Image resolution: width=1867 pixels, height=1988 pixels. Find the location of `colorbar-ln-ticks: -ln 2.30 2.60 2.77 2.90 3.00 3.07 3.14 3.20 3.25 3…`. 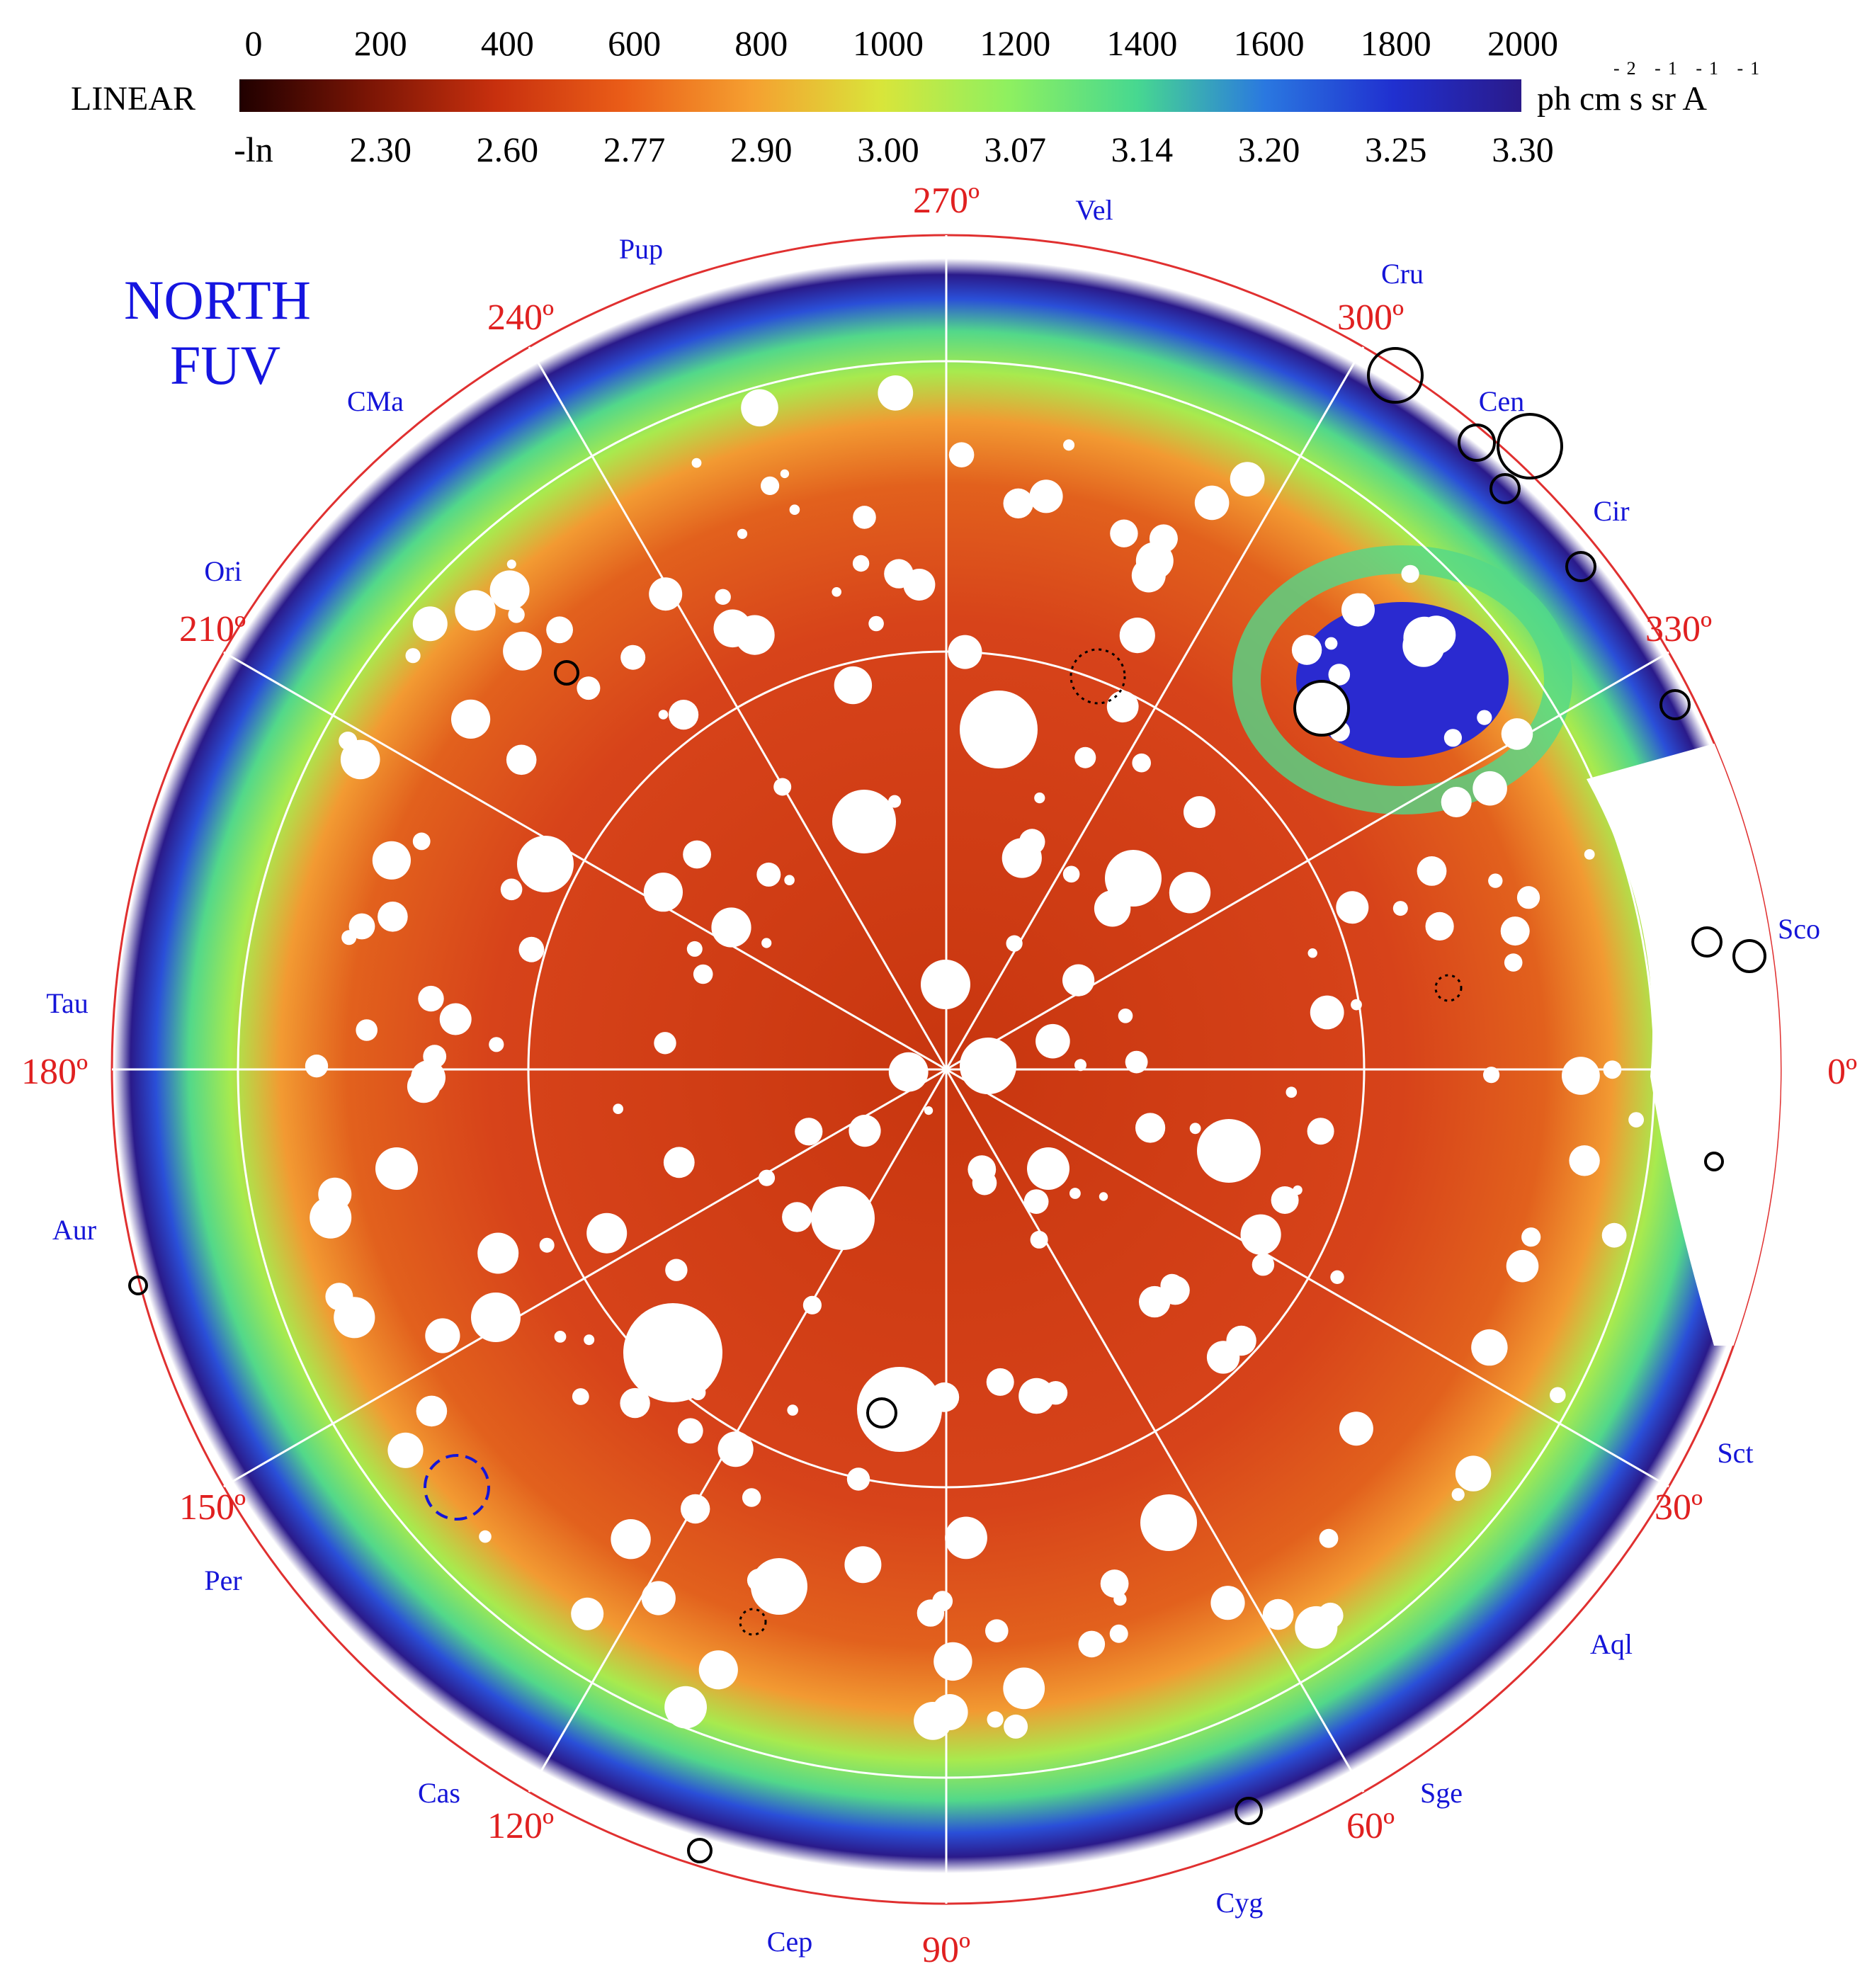

colorbar-ln-ticks: -ln 2.30 2.60 2.77 2.90 3.00 3.07 3.14 3.20 3.25 3… is located at coordinates (894, 149).